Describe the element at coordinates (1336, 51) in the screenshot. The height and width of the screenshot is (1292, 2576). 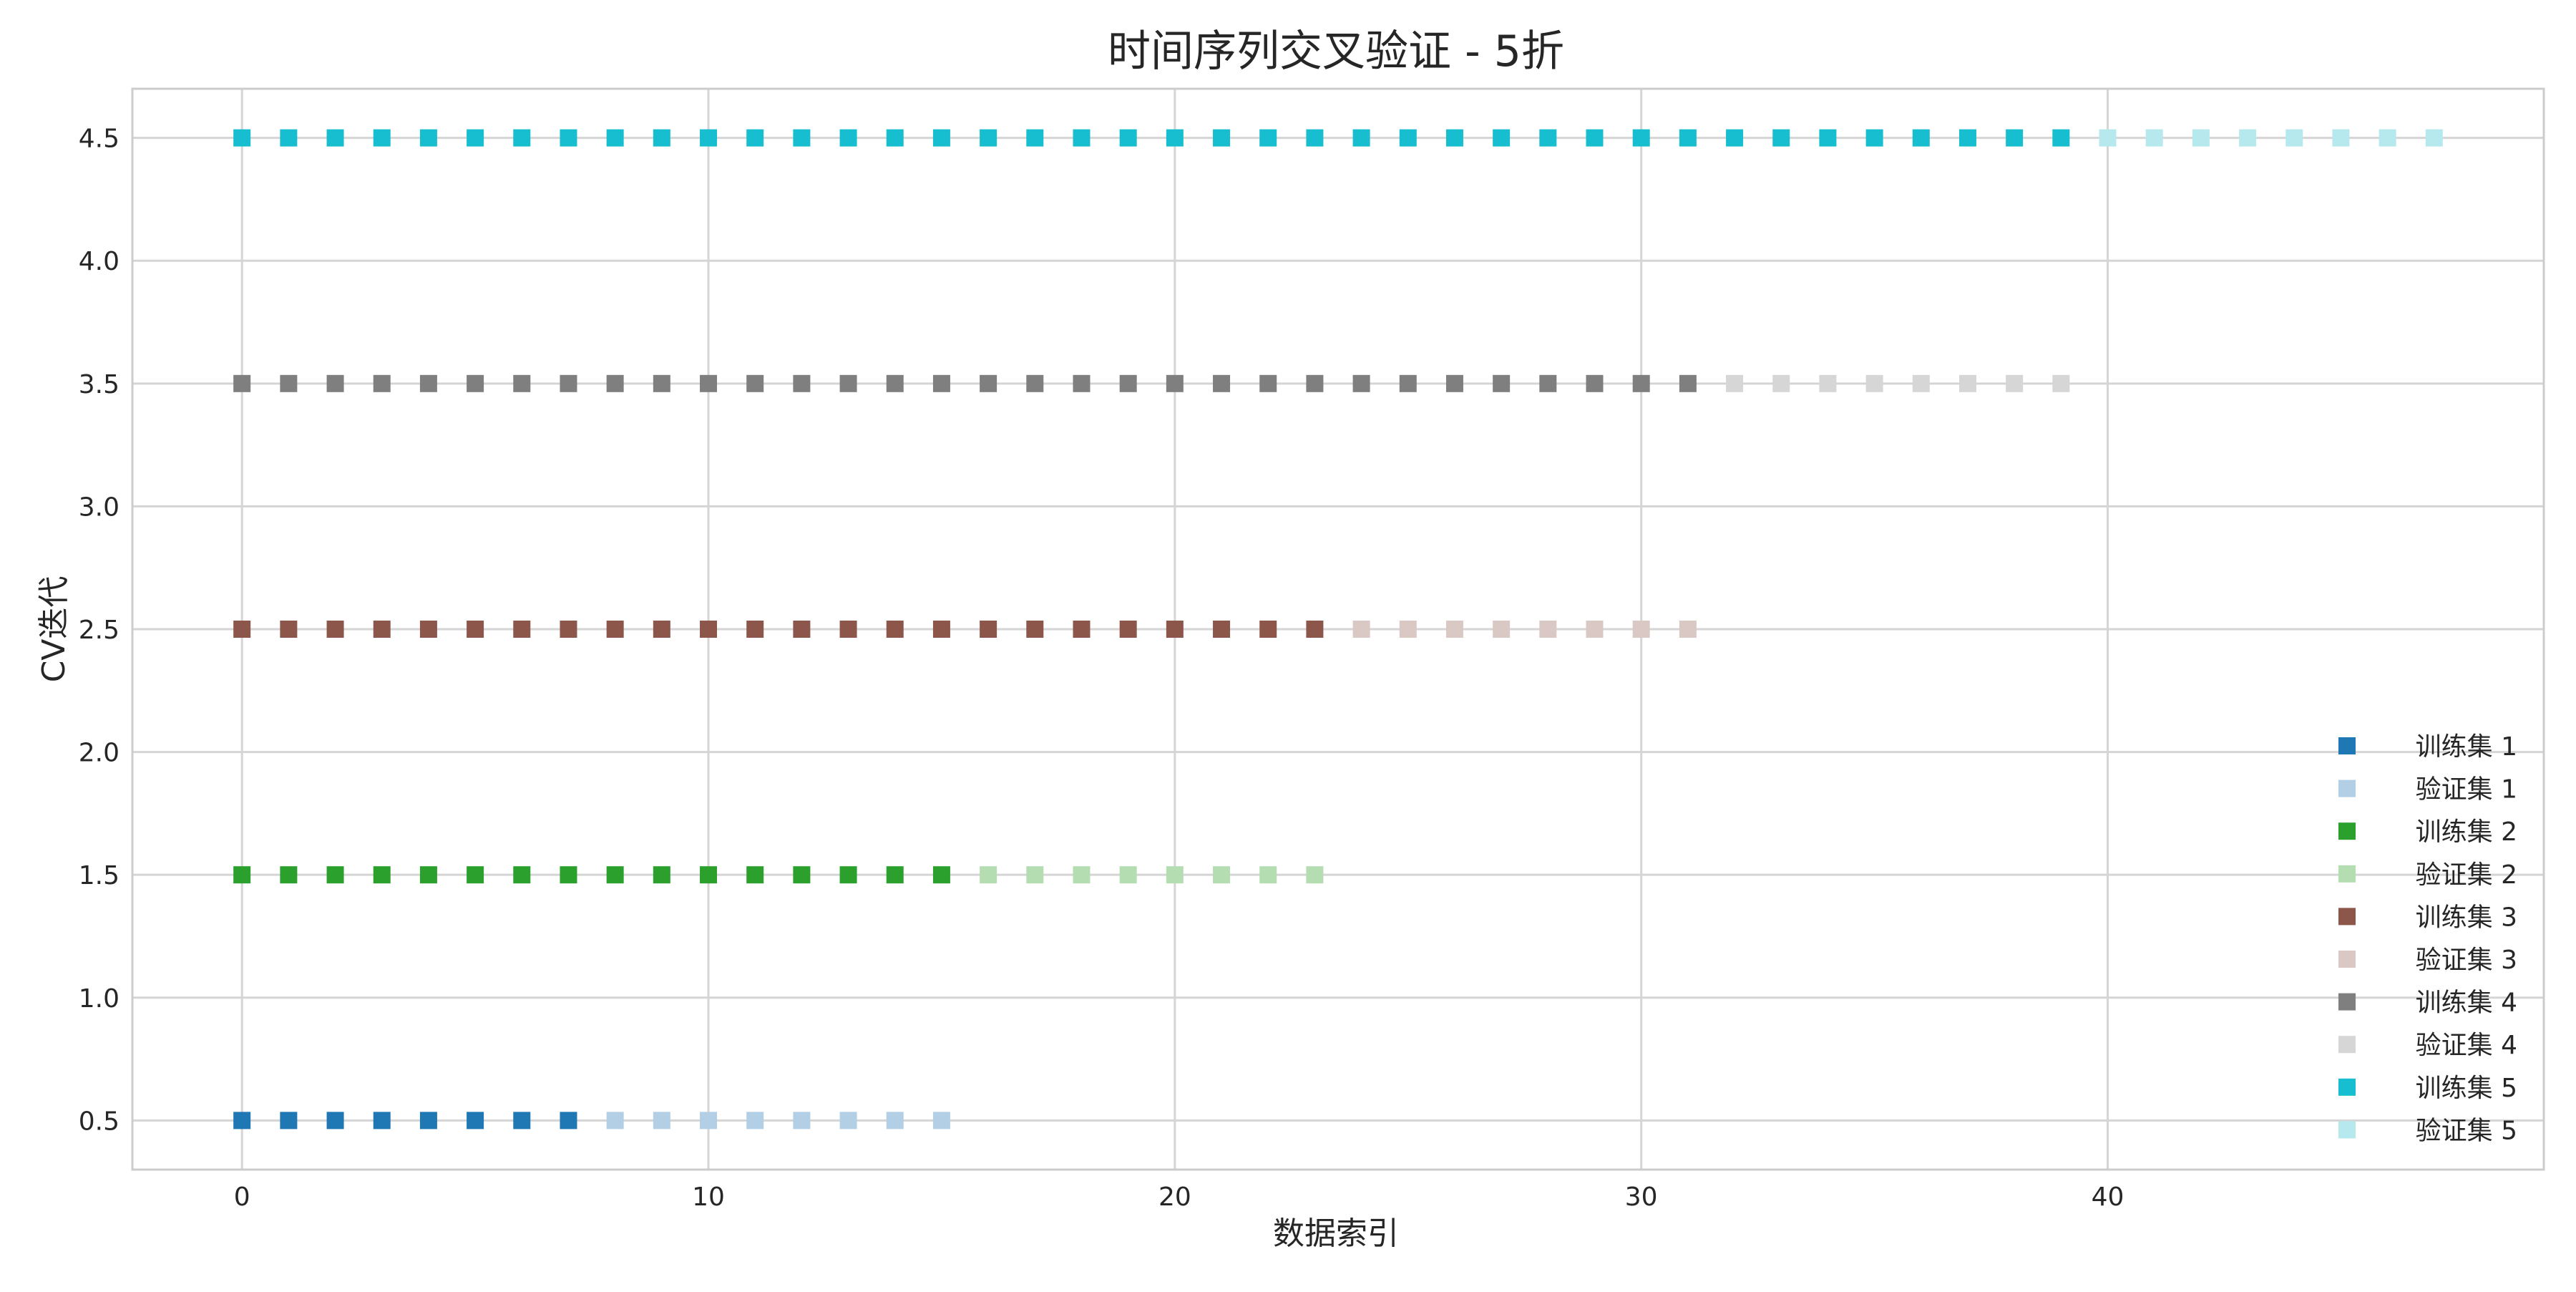
I see `chart-title: 时间序列交叉验证 - 5折` at that location.